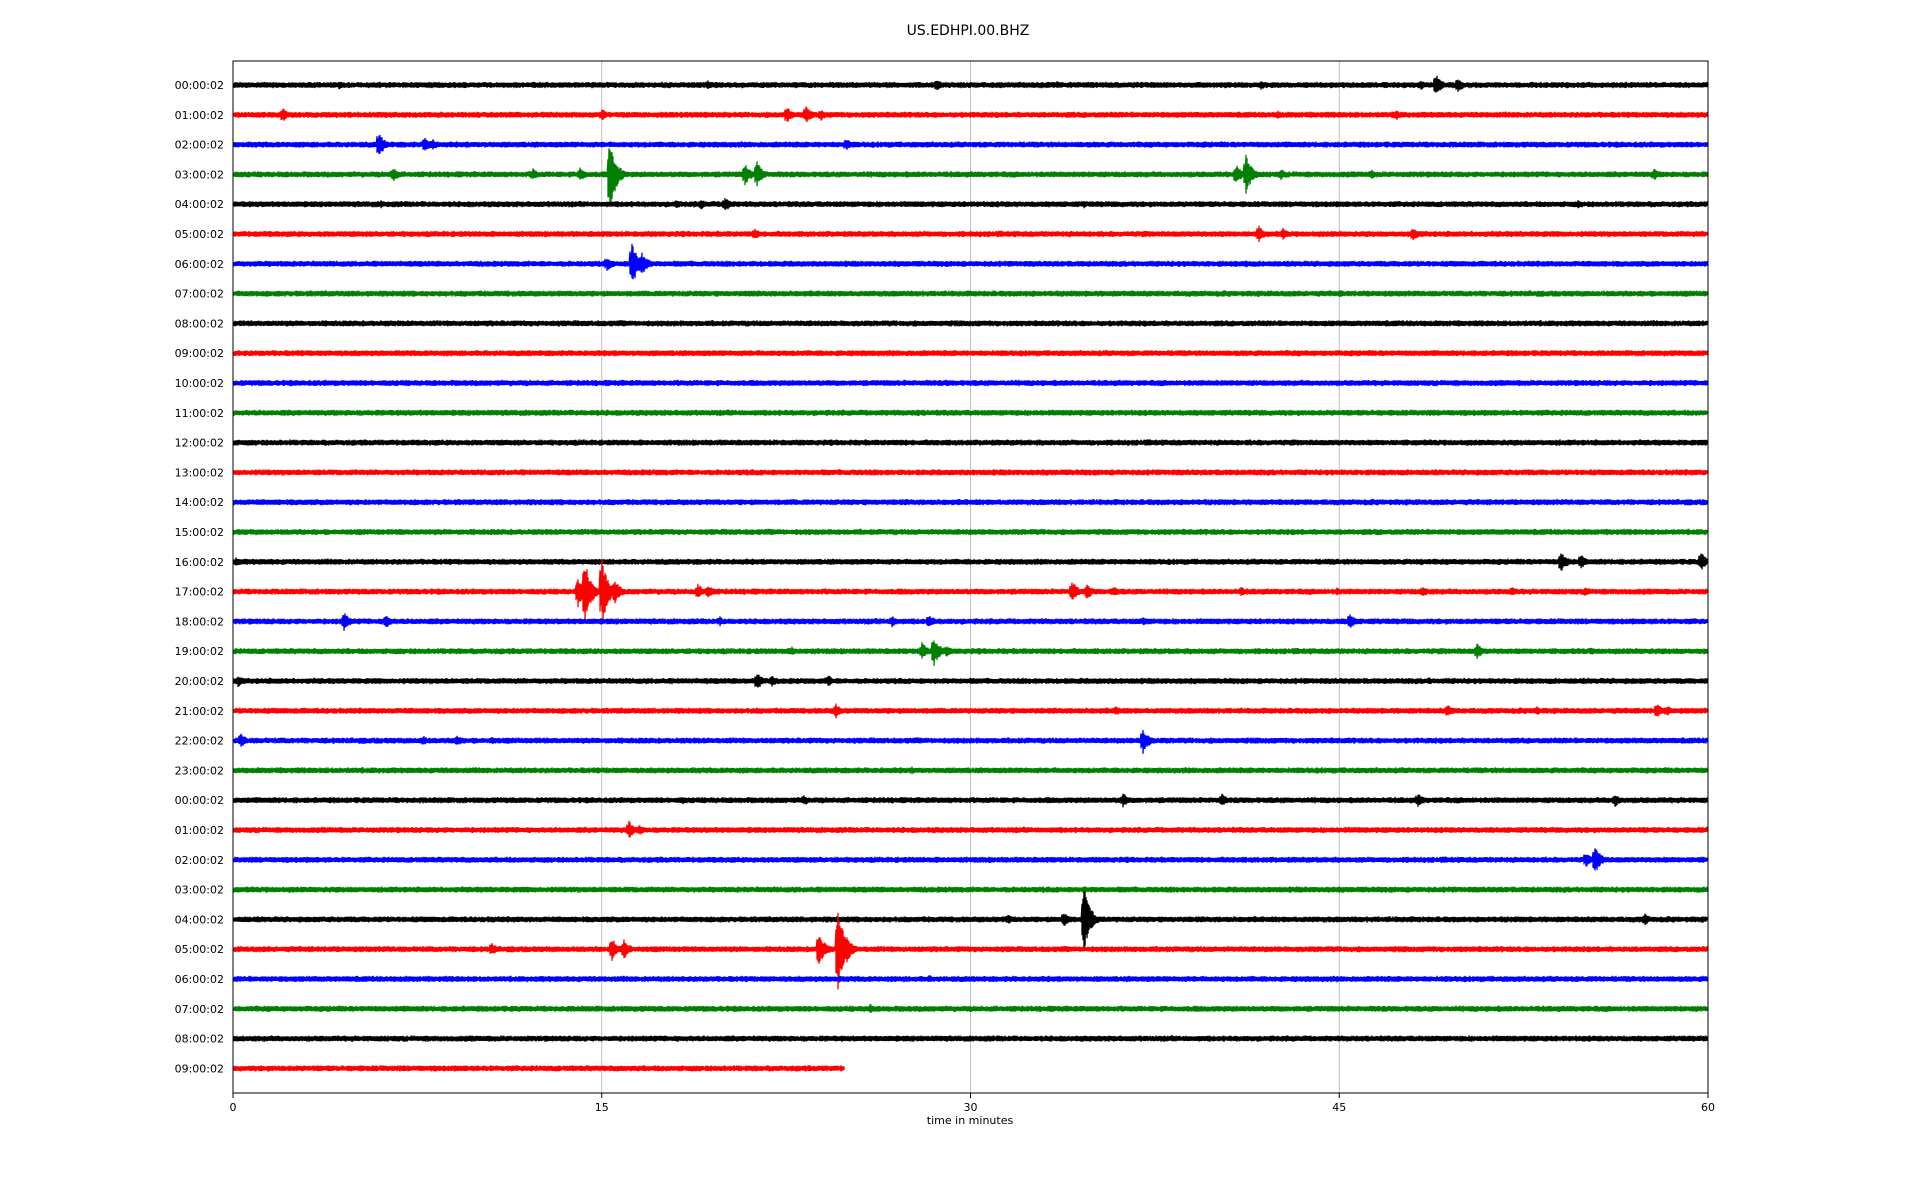 The width and height of the screenshot is (1920, 1200). Describe the element at coordinates (199, 443) in the screenshot. I see `row-label: 12:00:02` at that location.